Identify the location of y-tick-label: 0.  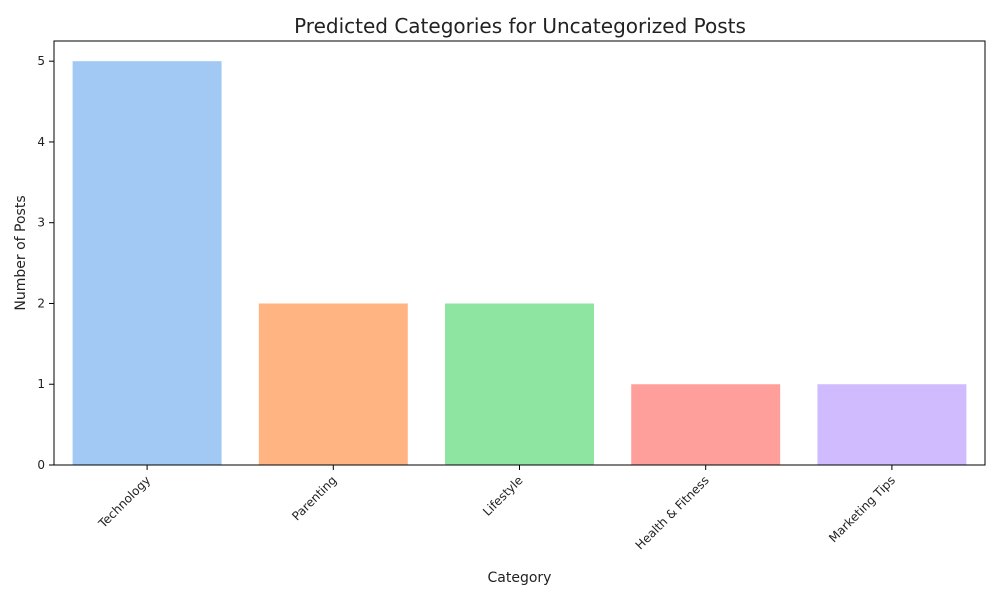
(41, 465).